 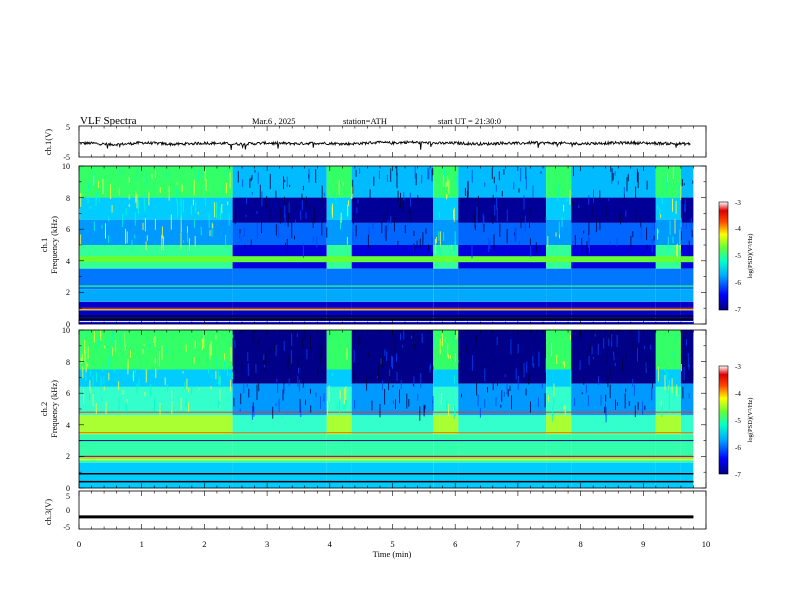 I want to click on x-tick-label: 2, so click(x=204, y=544).